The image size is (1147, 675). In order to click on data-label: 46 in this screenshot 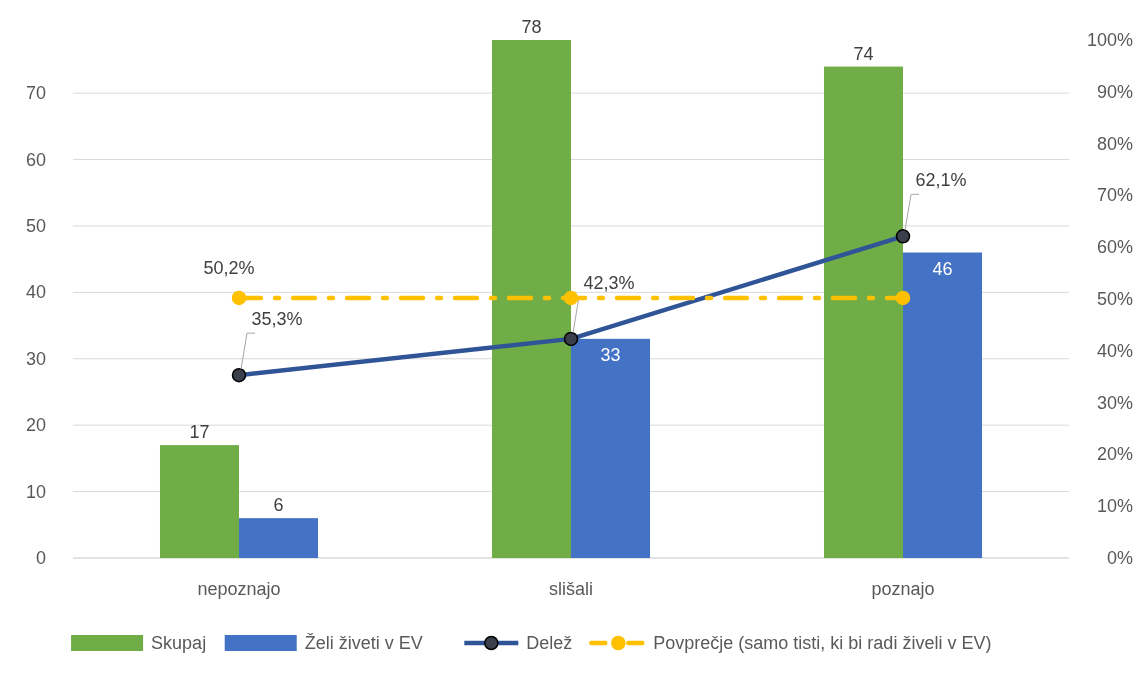, I will do `click(942, 268)`.